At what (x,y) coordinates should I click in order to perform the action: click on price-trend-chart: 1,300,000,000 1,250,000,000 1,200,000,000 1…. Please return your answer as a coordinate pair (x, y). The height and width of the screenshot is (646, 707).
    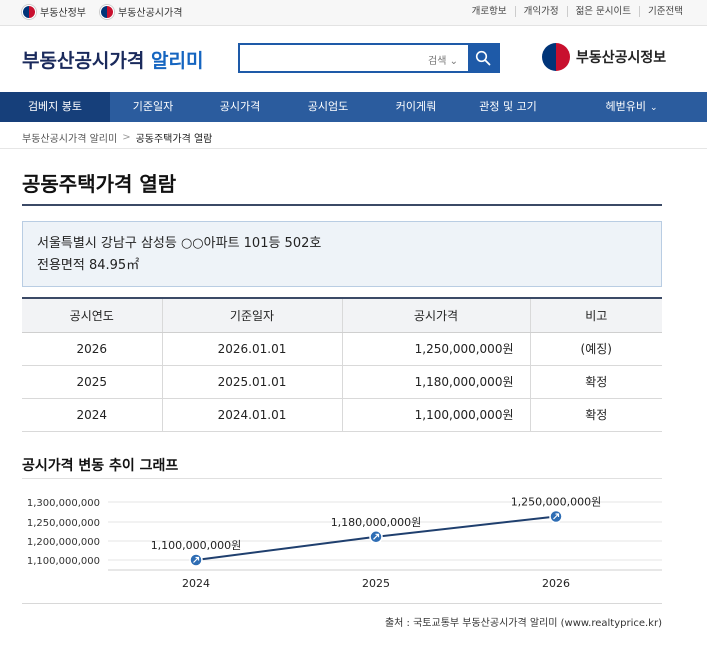
    Looking at the image, I should click on (344, 543).